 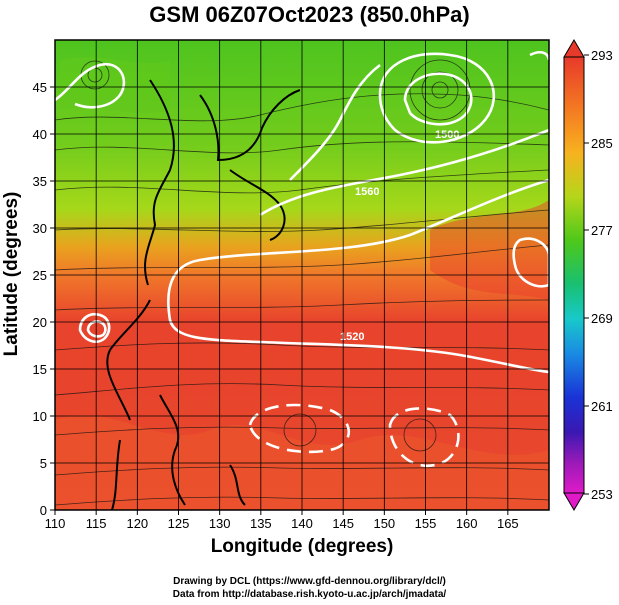 I want to click on y-axis-ticks: 0 5 10 15 20 25 30 35 40 45, so click(x=44, y=299).